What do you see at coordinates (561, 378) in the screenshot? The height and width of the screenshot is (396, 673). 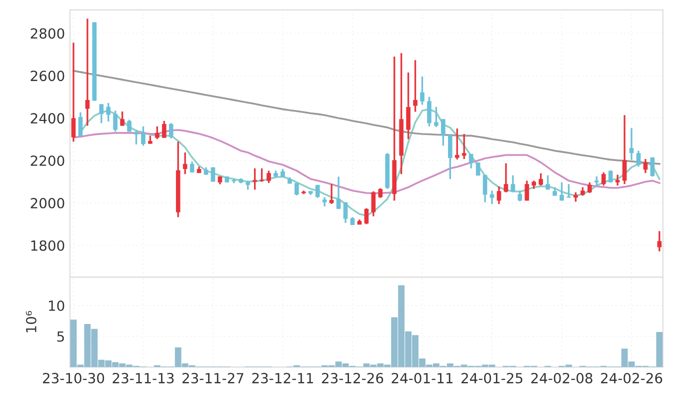 I see `x-tick-label: 24-02-08` at bounding box center [561, 378].